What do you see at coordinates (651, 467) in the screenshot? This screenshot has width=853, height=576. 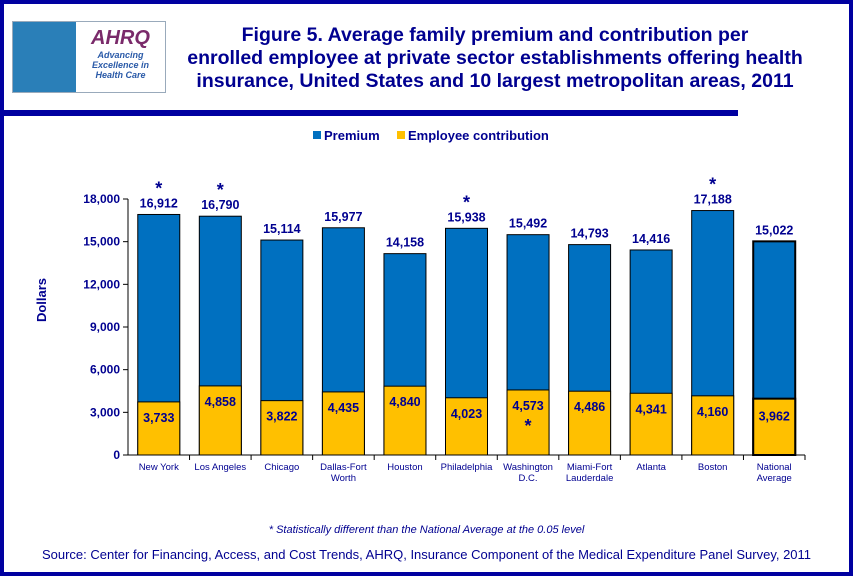 I see `x-tick-label: Atlanta` at bounding box center [651, 467].